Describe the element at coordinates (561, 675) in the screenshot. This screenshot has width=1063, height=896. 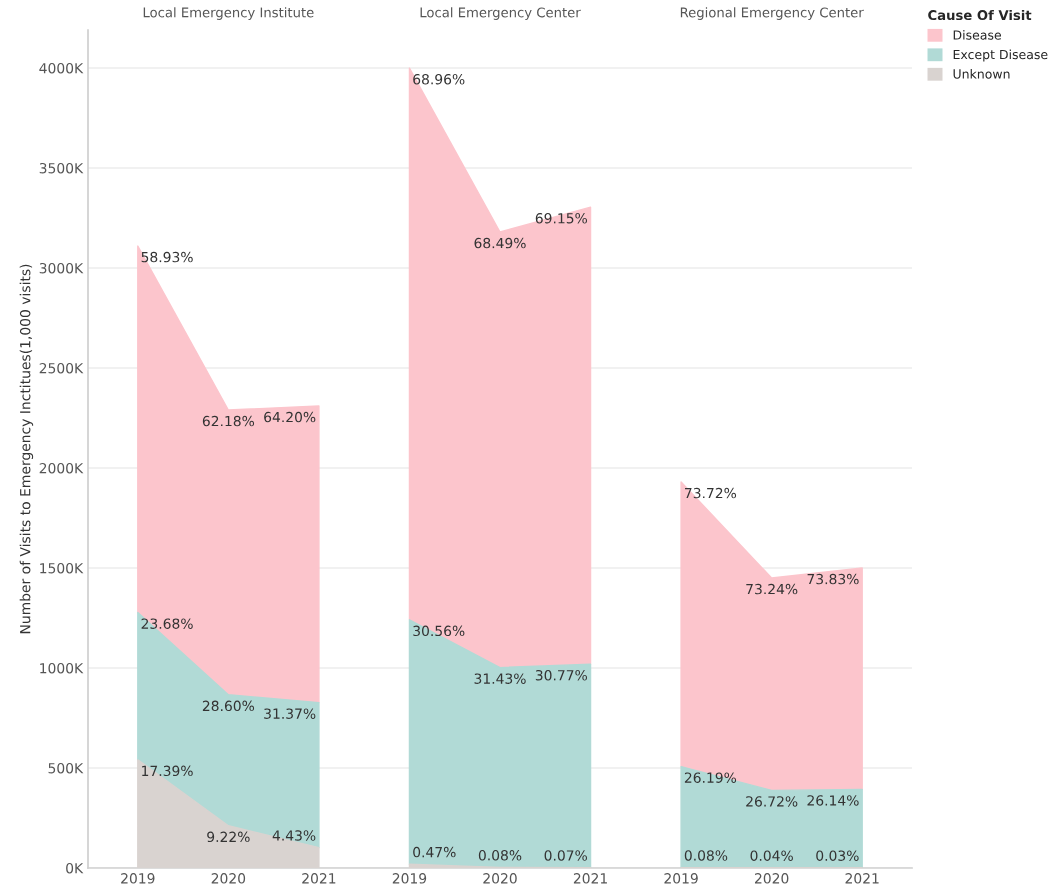
I see `annotation: 30.77%` at that location.